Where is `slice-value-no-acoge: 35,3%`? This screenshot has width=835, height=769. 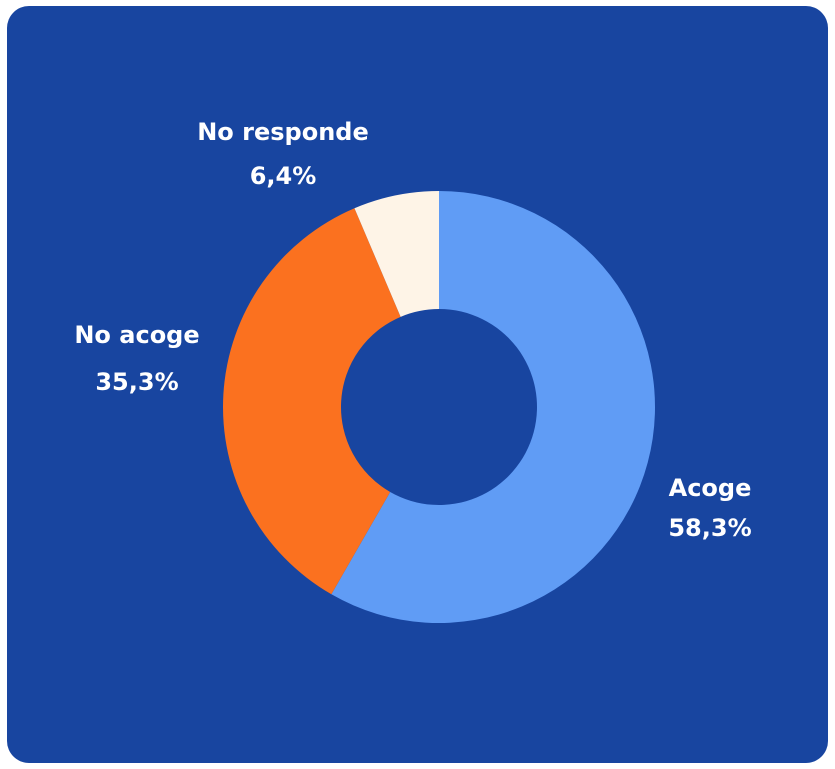
slice-value-no-acoge: 35,3% is located at coordinates (136, 382).